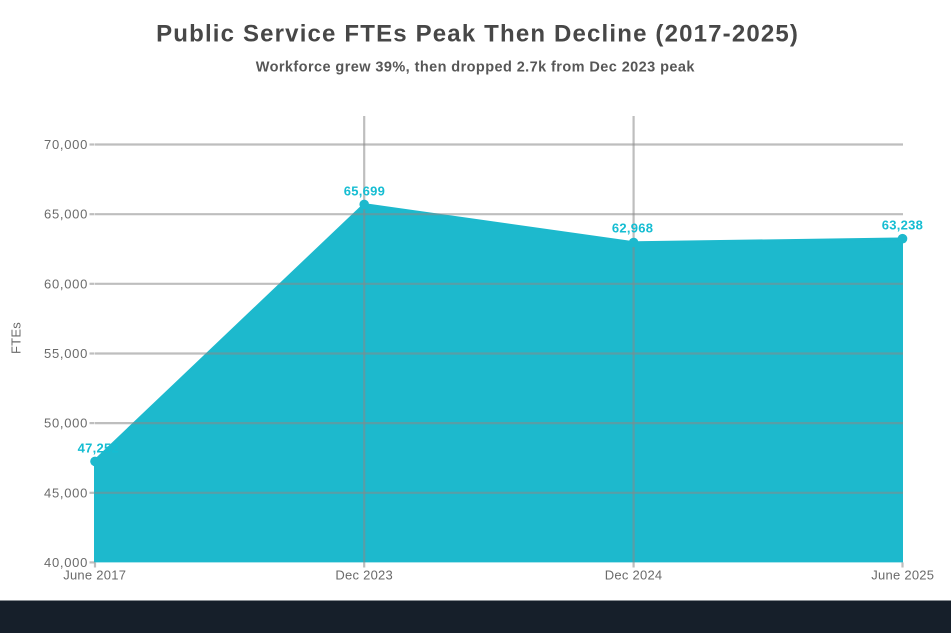  What do you see at coordinates (66, 423) in the screenshot?
I see `svg-text: 50,000` at bounding box center [66, 423].